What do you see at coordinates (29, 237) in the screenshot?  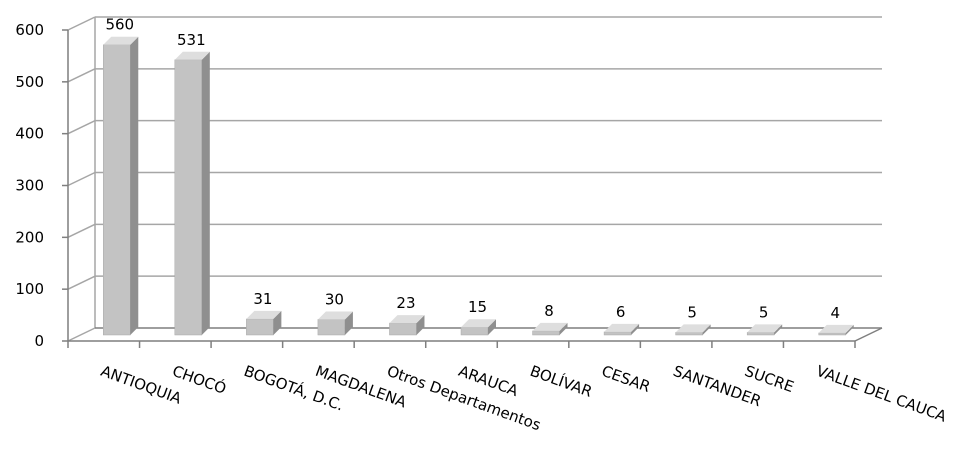 I see `y-tick-label: 200` at bounding box center [29, 237].